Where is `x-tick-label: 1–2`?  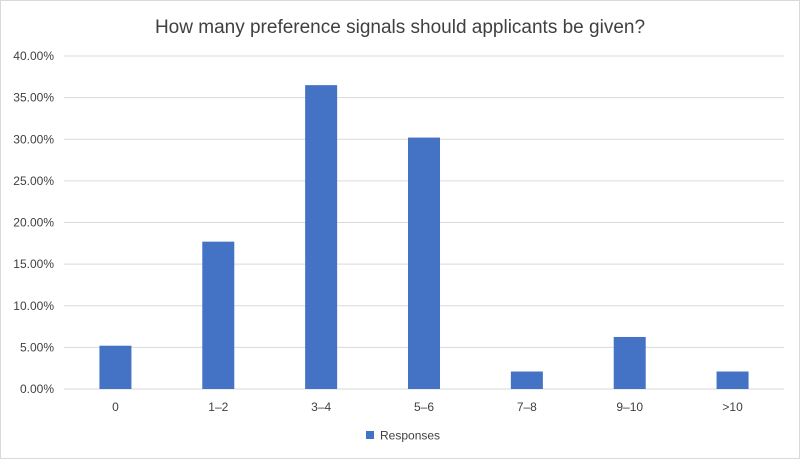 x-tick-label: 1–2 is located at coordinates (218, 407).